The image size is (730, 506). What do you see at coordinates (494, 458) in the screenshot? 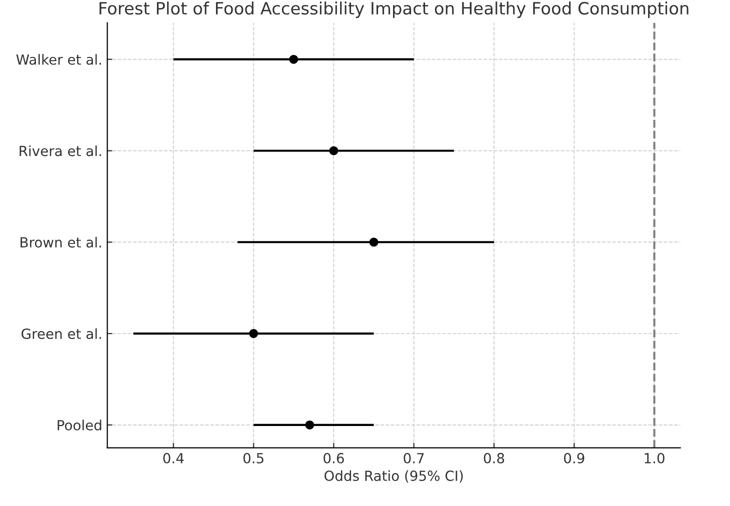
I see `x-tick-label: 0.8` at bounding box center [494, 458].